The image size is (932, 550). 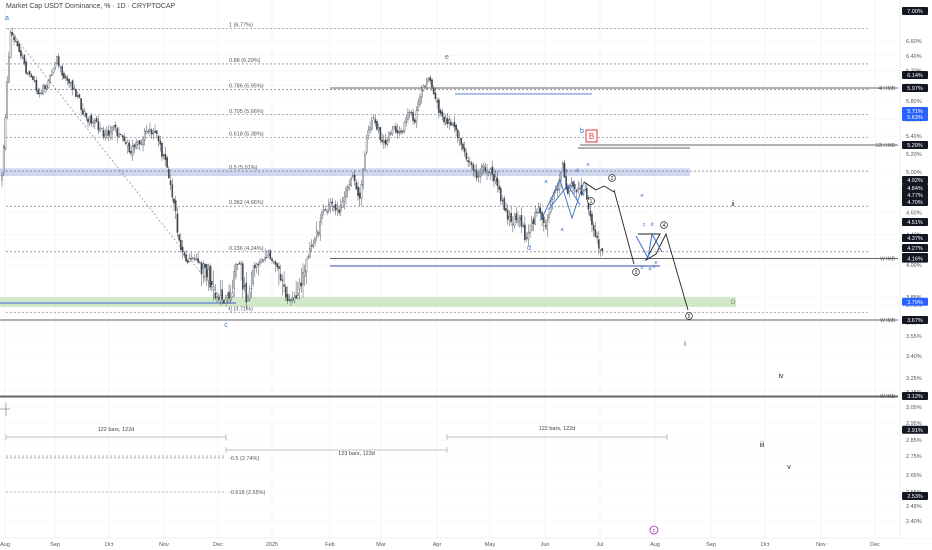 What do you see at coordinates (612, 178) in the screenshot?
I see `wave-circle` at bounding box center [612, 178].